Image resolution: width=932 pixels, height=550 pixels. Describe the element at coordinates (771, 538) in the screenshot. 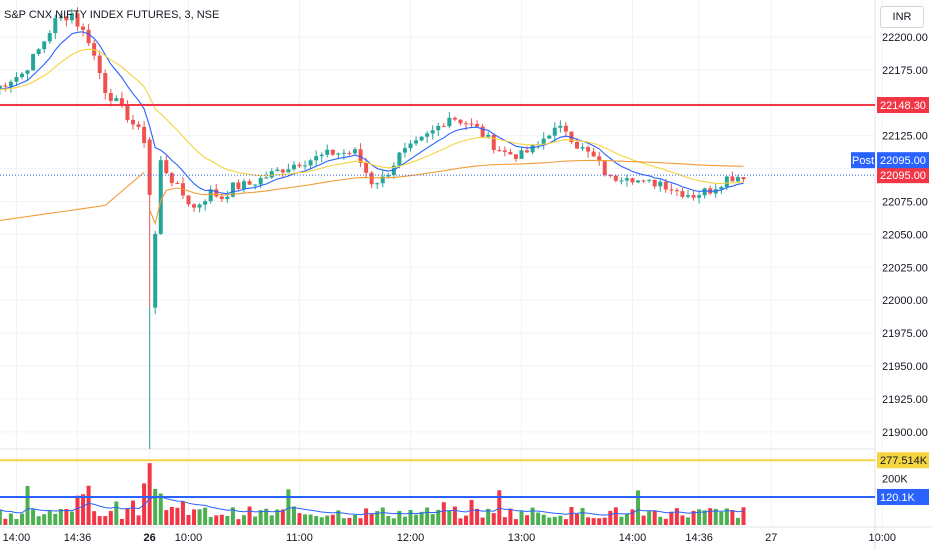

I see `x-tick-label: 27` at that location.